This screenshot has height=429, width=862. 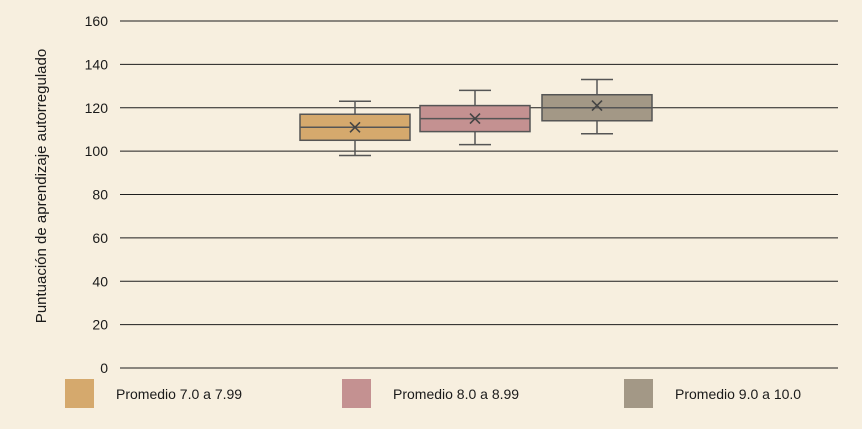 What do you see at coordinates (100, 325) in the screenshot?
I see `y-tick-label: 20` at bounding box center [100, 325].